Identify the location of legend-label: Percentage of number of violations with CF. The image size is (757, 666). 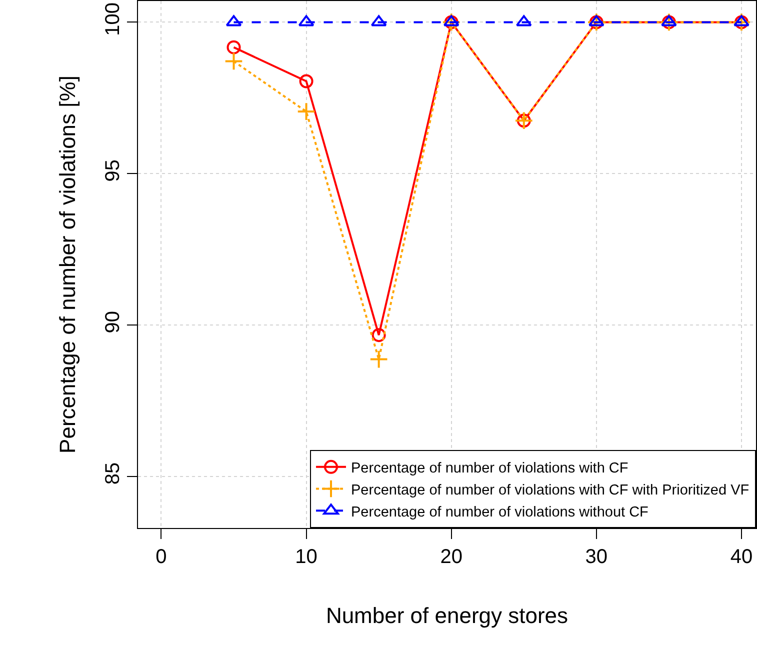
(489, 468).